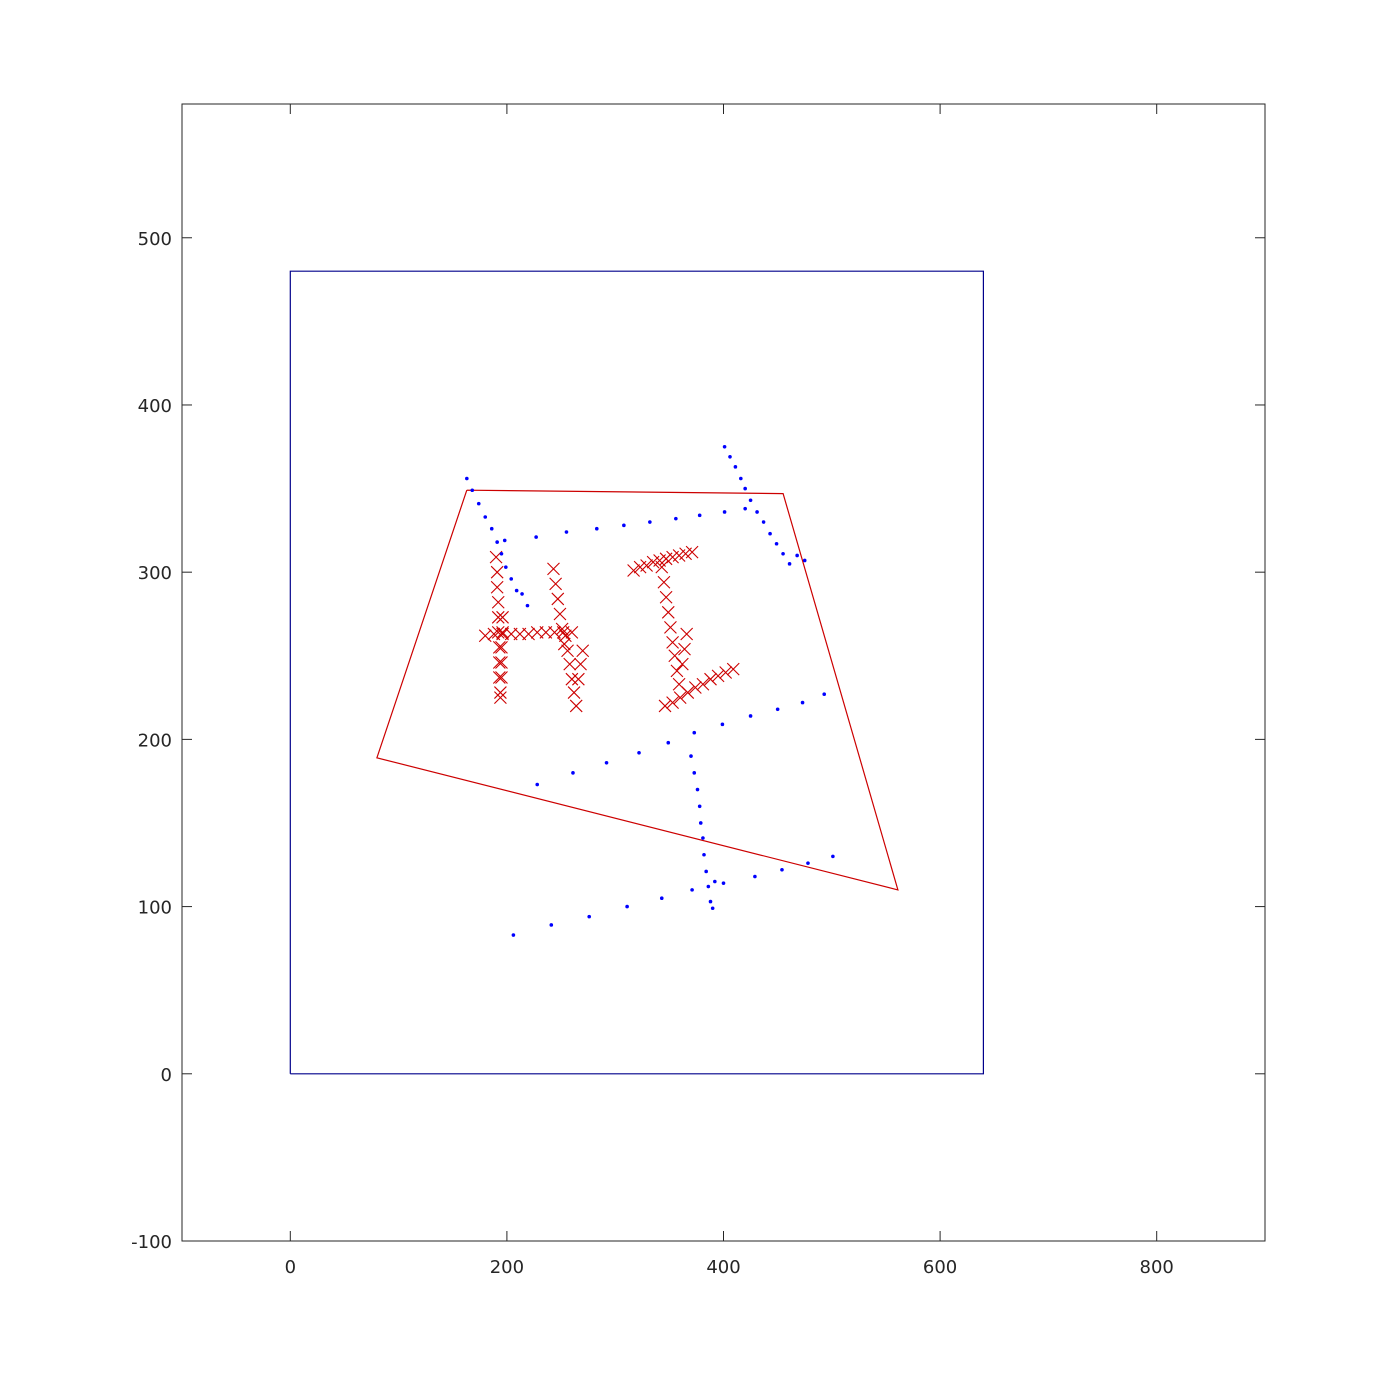 This screenshot has height=1395, width=1398. Describe the element at coordinates (155, 406) in the screenshot. I see `y-tick-label: 400` at that location.